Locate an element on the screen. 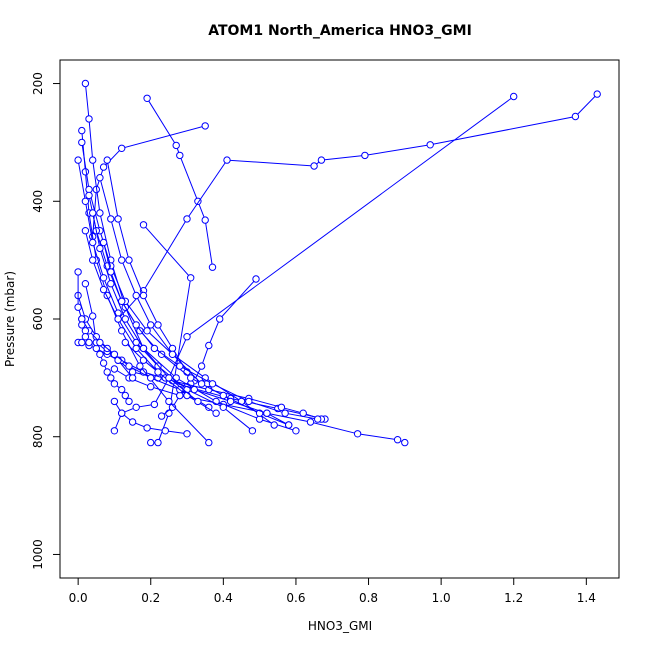 The width and height of the screenshot is (650, 650). x-tick-label: 0.4 is located at coordinates (223, 598).